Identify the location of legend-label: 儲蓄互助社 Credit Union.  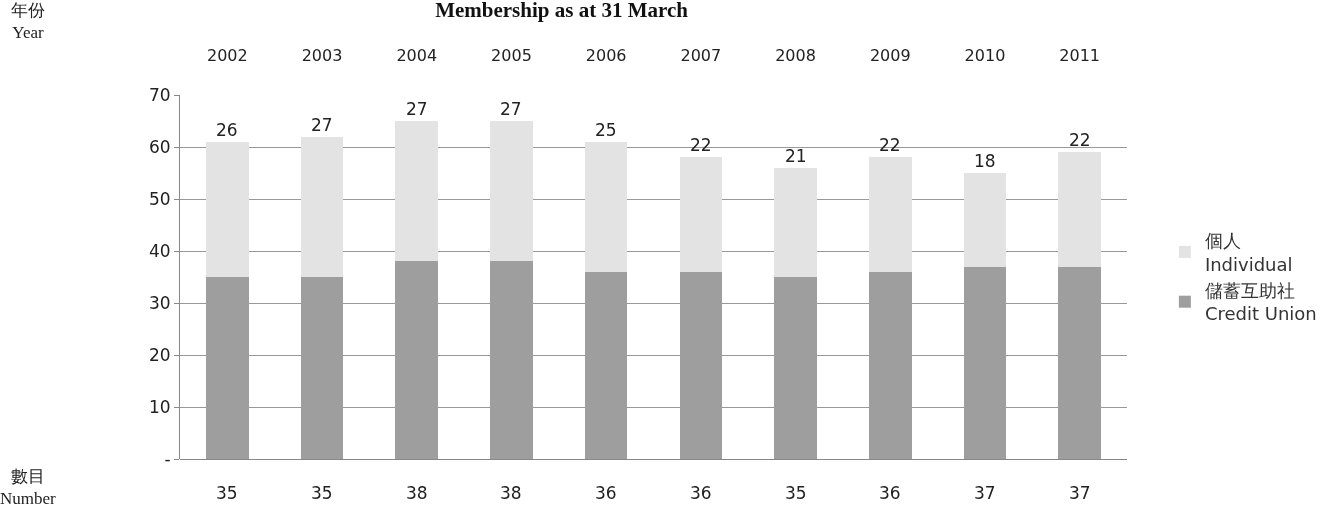
(1260, 302).